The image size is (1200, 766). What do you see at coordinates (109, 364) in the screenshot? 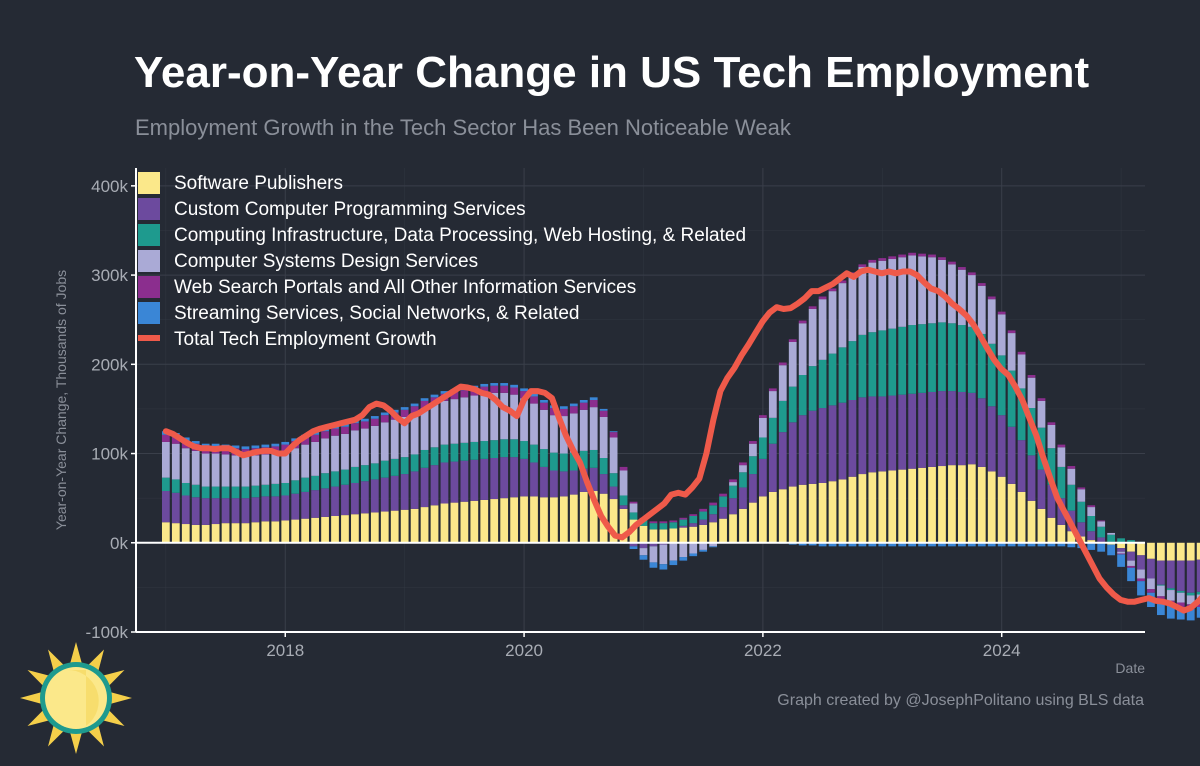
I see `y-tick-label: 200k` at bounding box center [109, 364].